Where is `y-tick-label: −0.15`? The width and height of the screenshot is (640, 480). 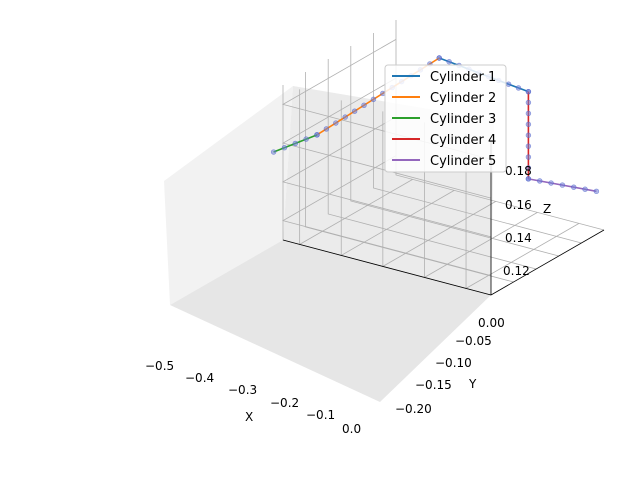 y-tick-label: −0.15 is located at coordinates (433, 385).